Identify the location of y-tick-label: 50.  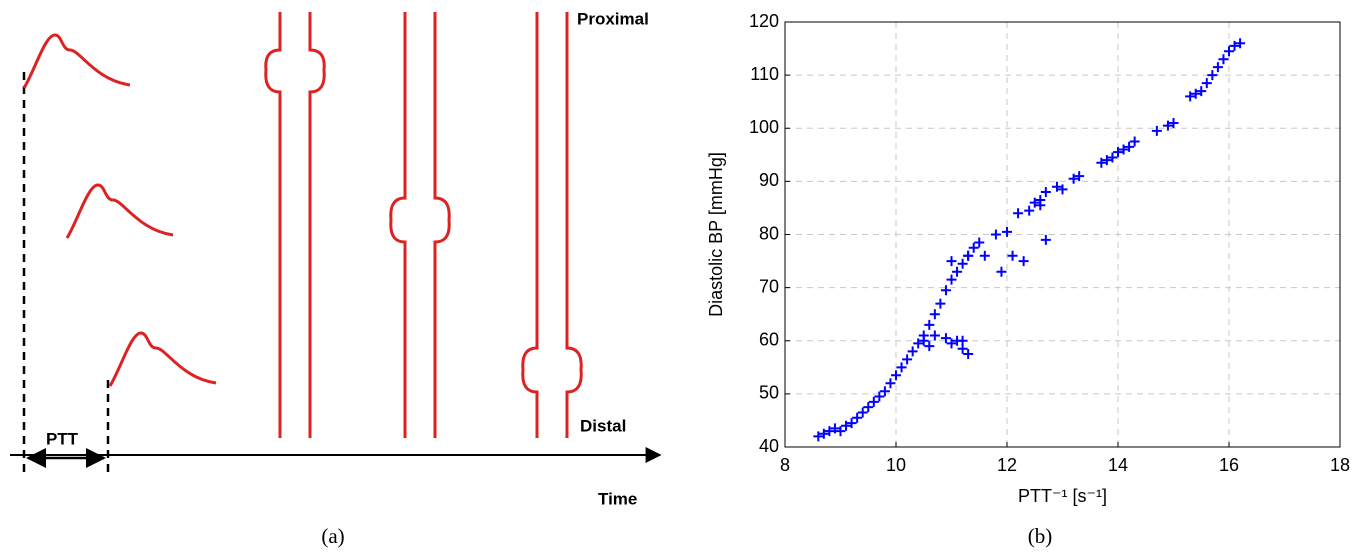
(769, 393).